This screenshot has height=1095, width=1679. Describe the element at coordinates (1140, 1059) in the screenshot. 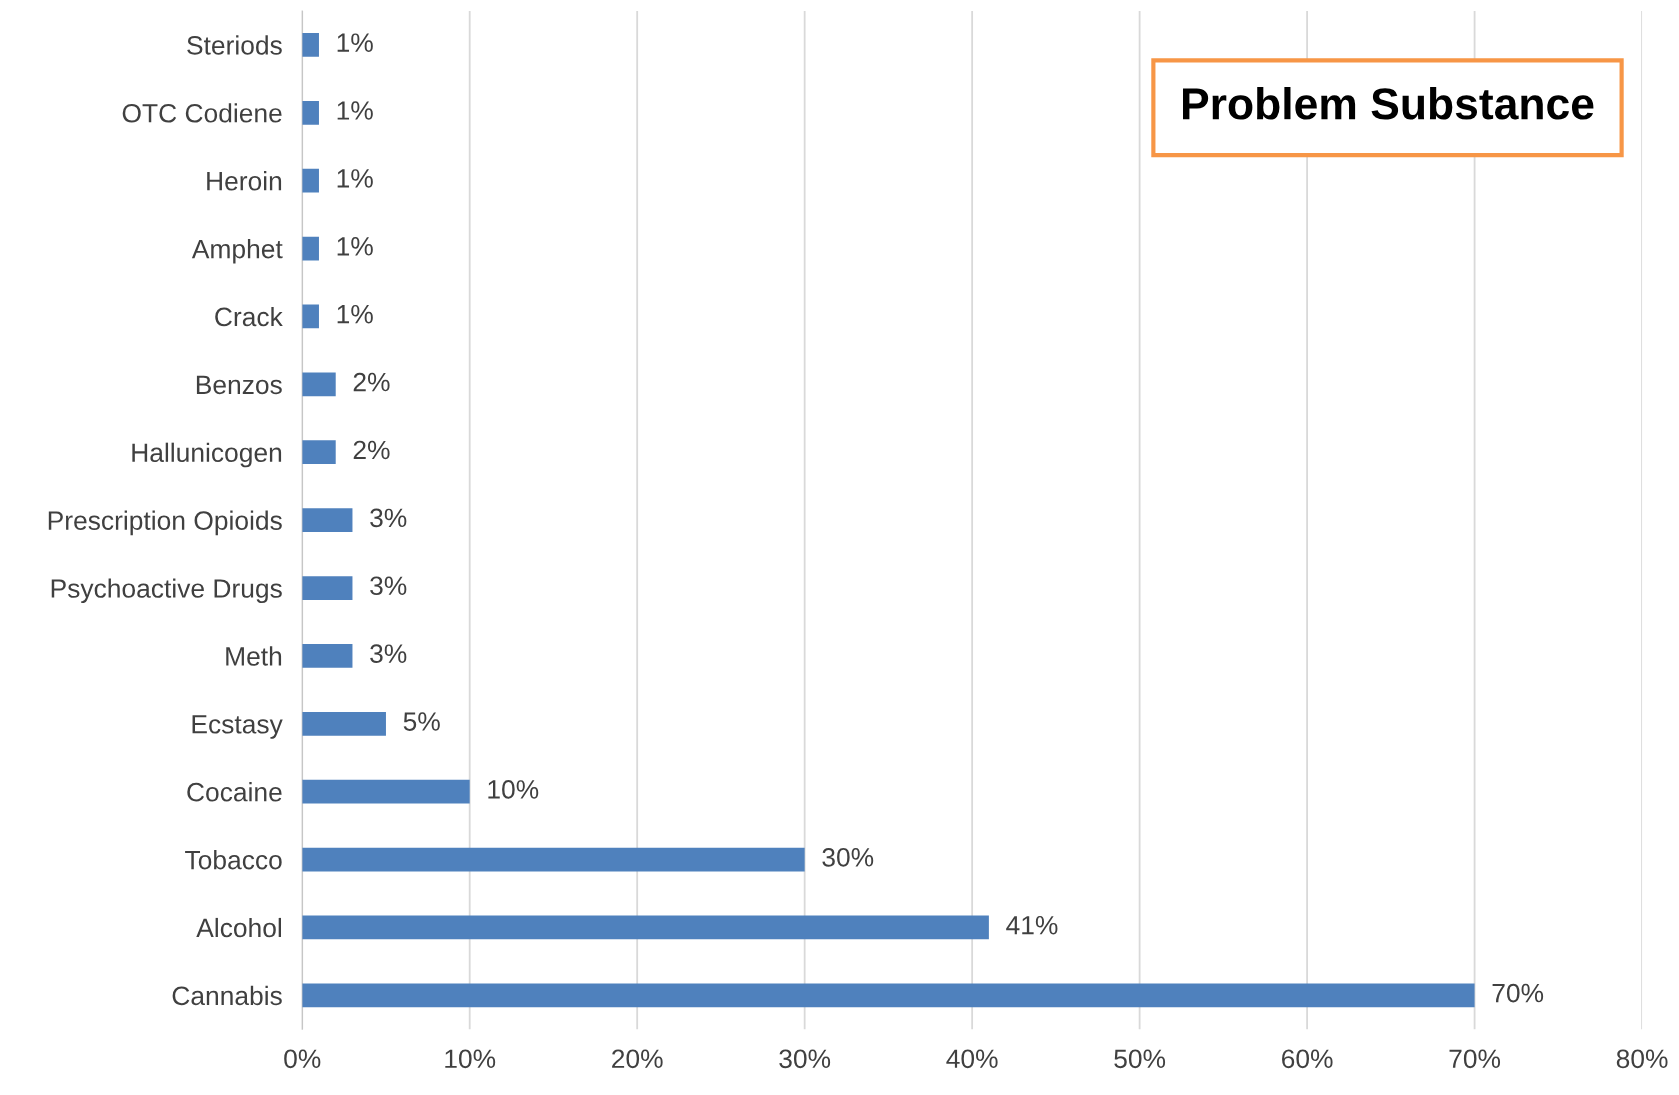

I see `x-tick-label: 50%` at that location.